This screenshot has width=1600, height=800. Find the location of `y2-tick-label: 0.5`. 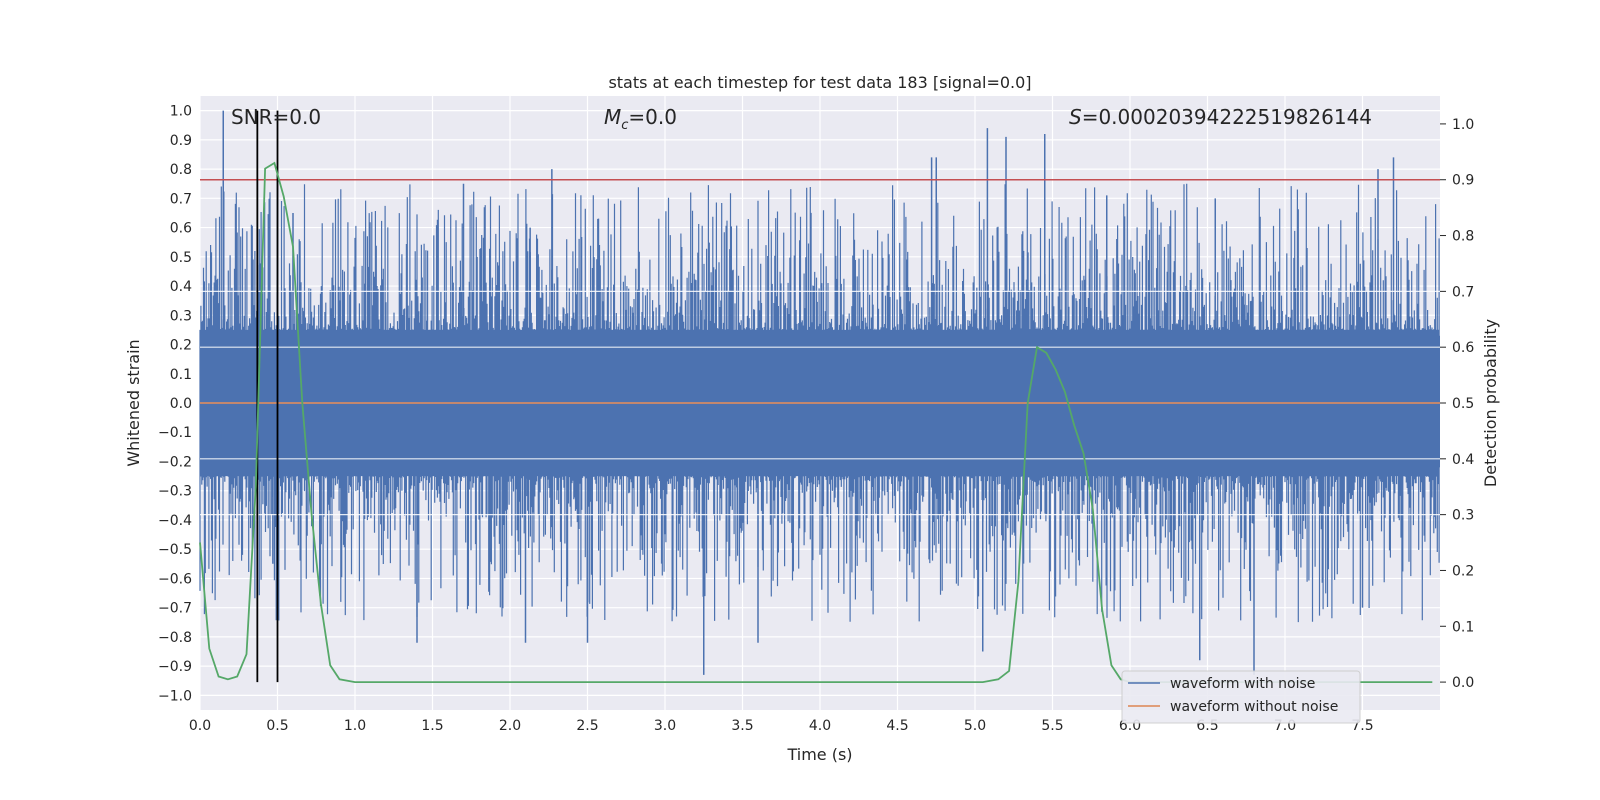

y2-tick-label: 0.5 is located at coordinates (1463, 404).